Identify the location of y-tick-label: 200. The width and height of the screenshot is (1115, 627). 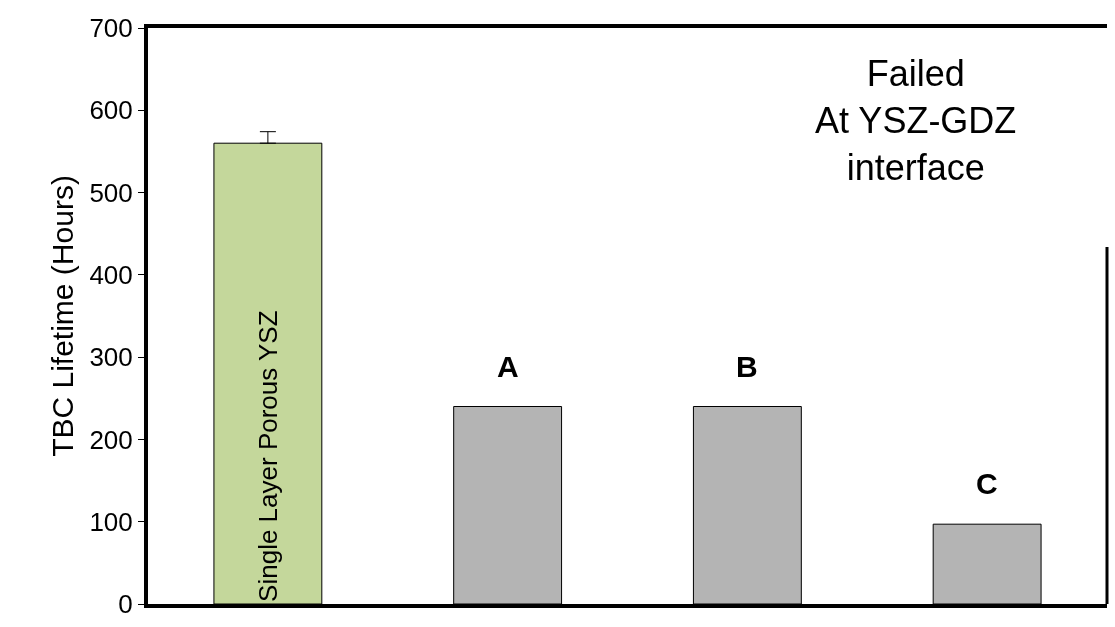
(111, 439).